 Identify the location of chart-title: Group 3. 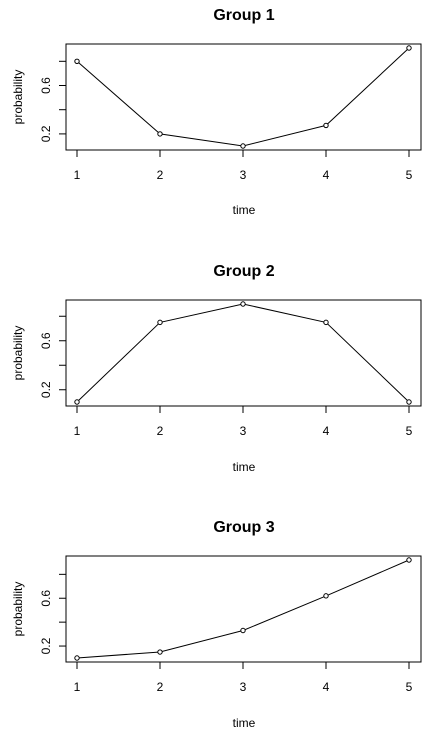
(243, 527).